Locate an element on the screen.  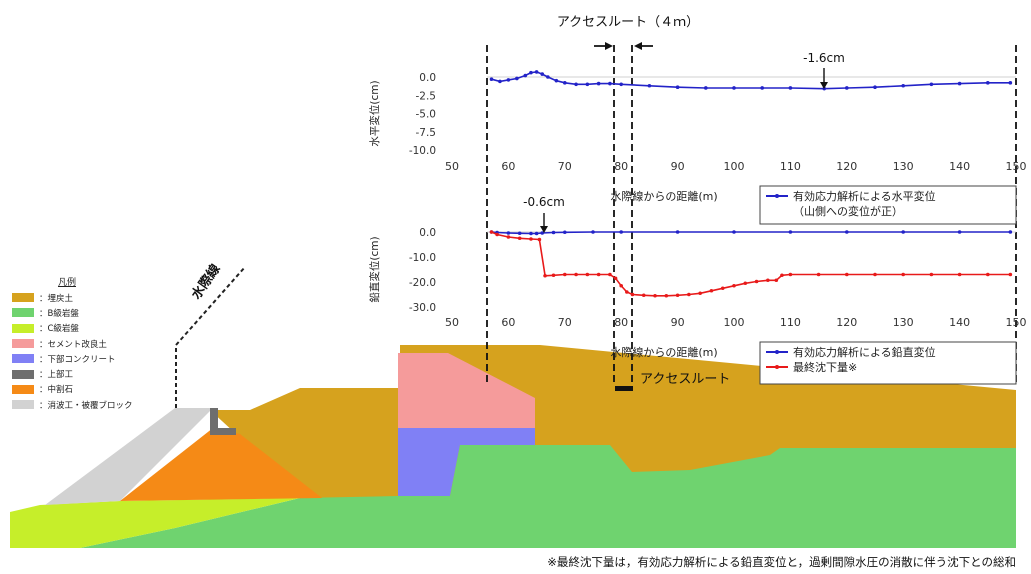
access-route-label: アクセスルート is located at coordinates (685, 379).